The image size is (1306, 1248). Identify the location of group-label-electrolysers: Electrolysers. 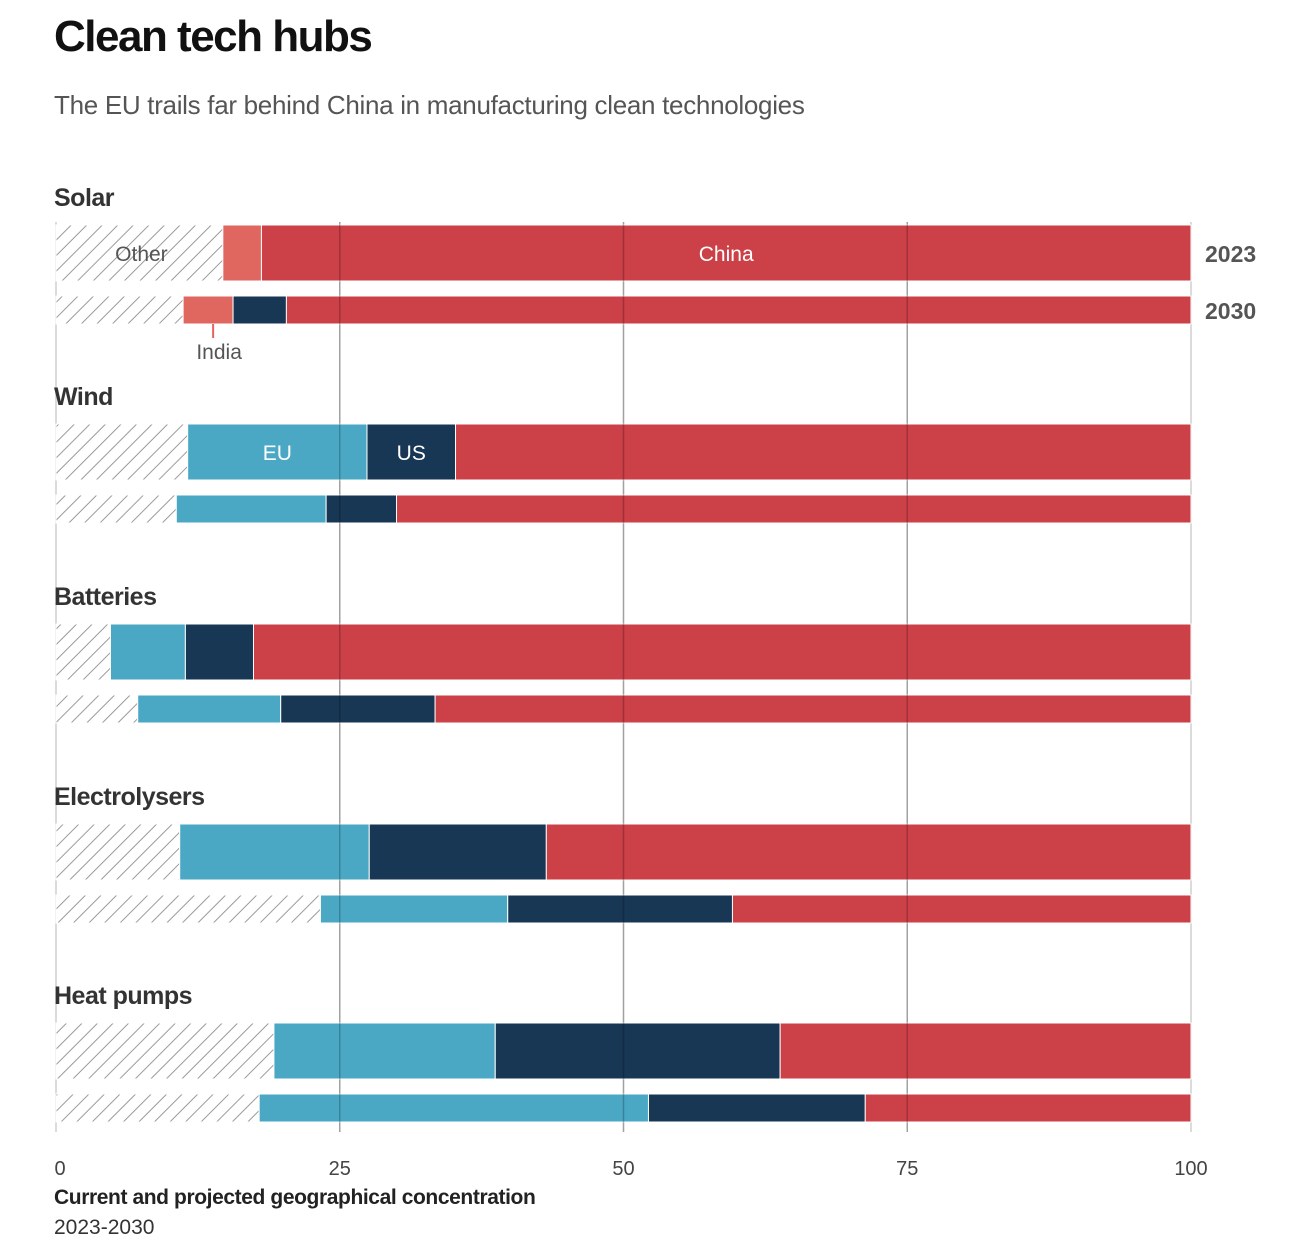
(129, 797).